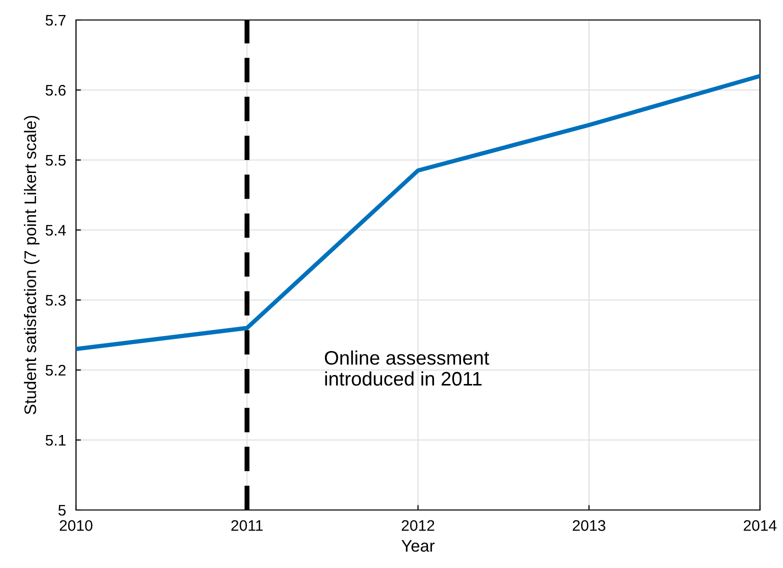  Describe the element at coordinates (56, 370) in the screenshot. I see `y-tick-label: 5.2` at that location.